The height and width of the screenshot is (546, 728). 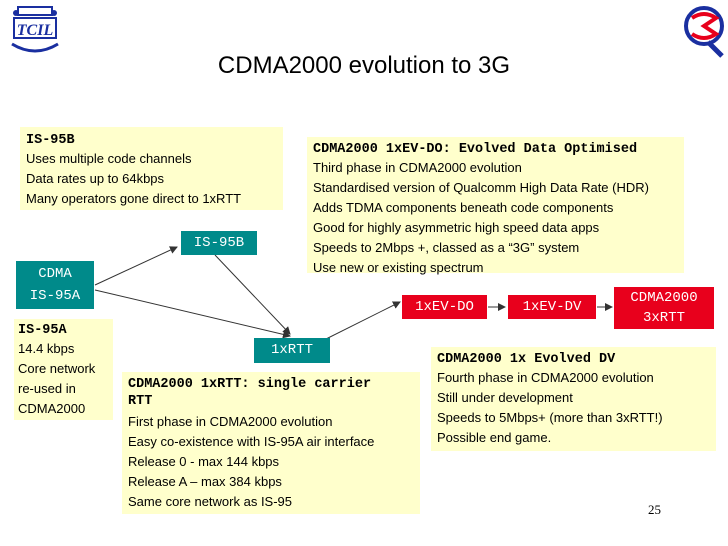 I want to click on is95a-line: re-used in, so click(x=47, y=388).